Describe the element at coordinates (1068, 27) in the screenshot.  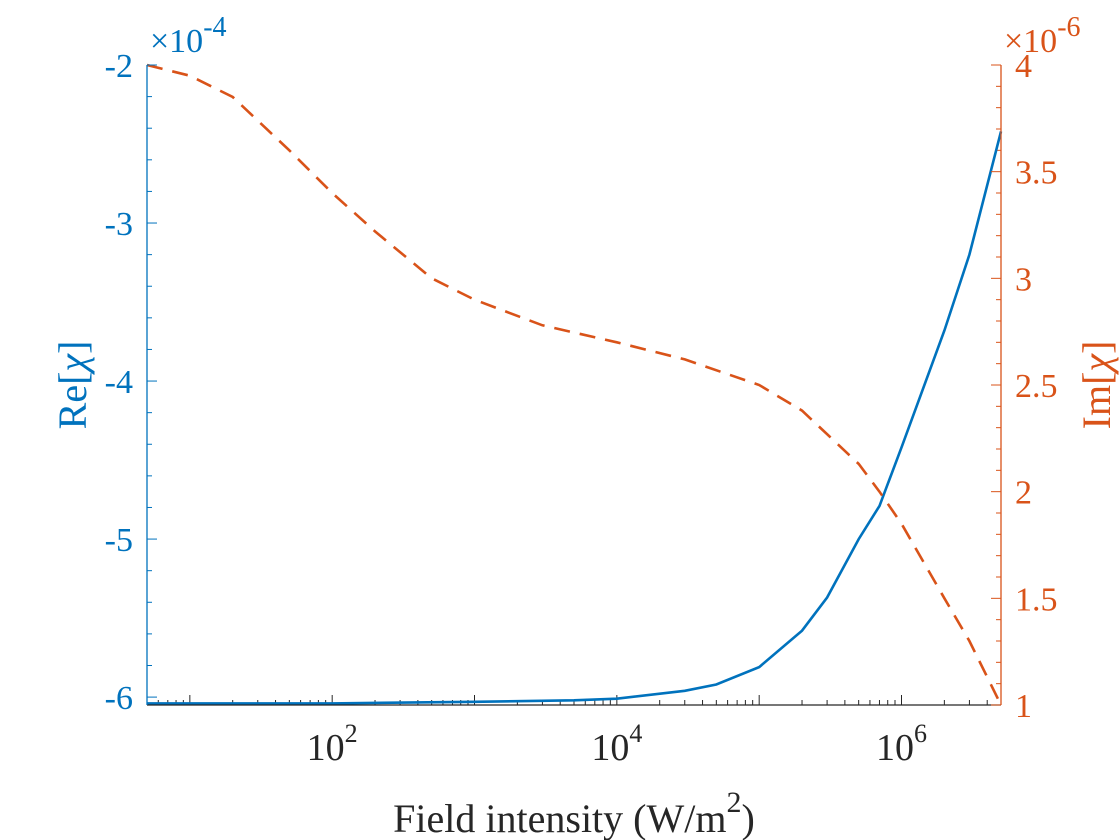
I see `right-multiplier-exponent: -6` at that location.